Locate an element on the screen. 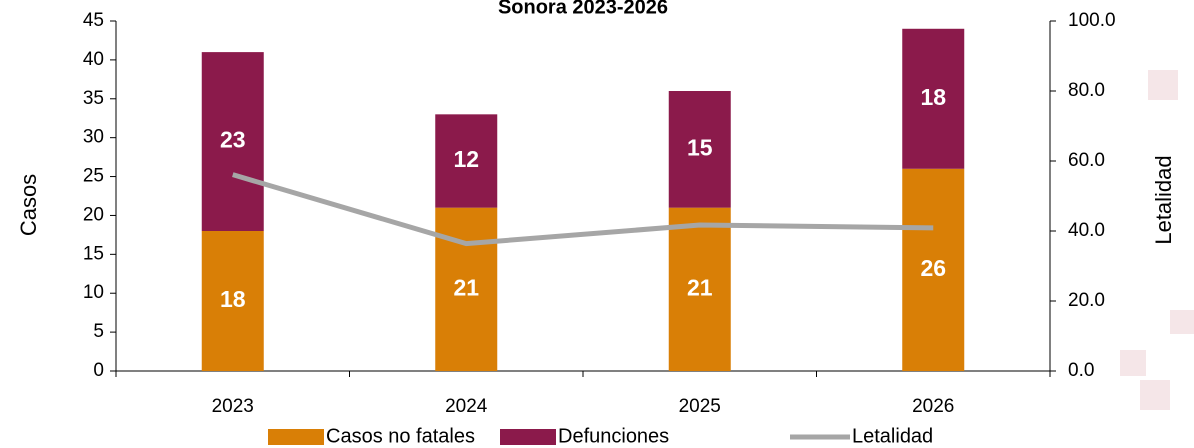 The width and height of the screenshot is (1194, 448). decoration is located at coordinates (1157, 240).